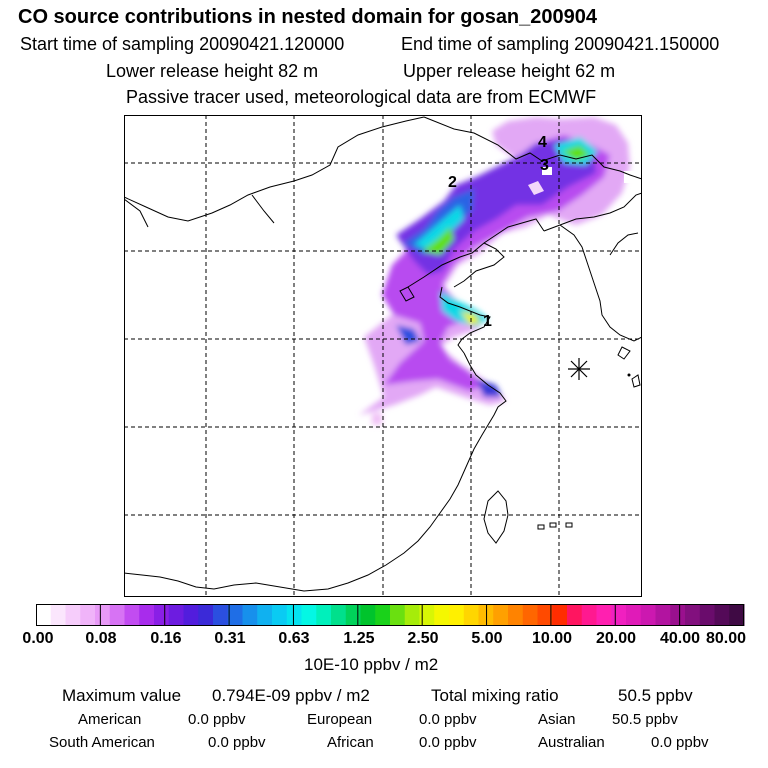  Describe the element at coordinates (645, 719) in the screenshot. I see `region-asian-value: 50.5 ppbv` at that location.